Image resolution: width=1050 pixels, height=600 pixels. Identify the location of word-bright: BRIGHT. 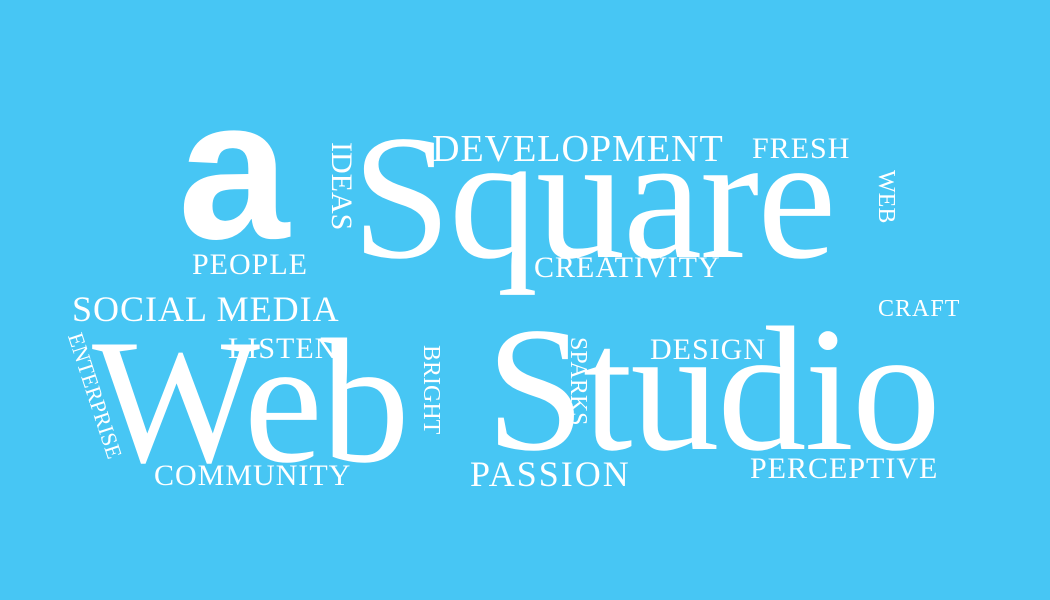
(431, 390).